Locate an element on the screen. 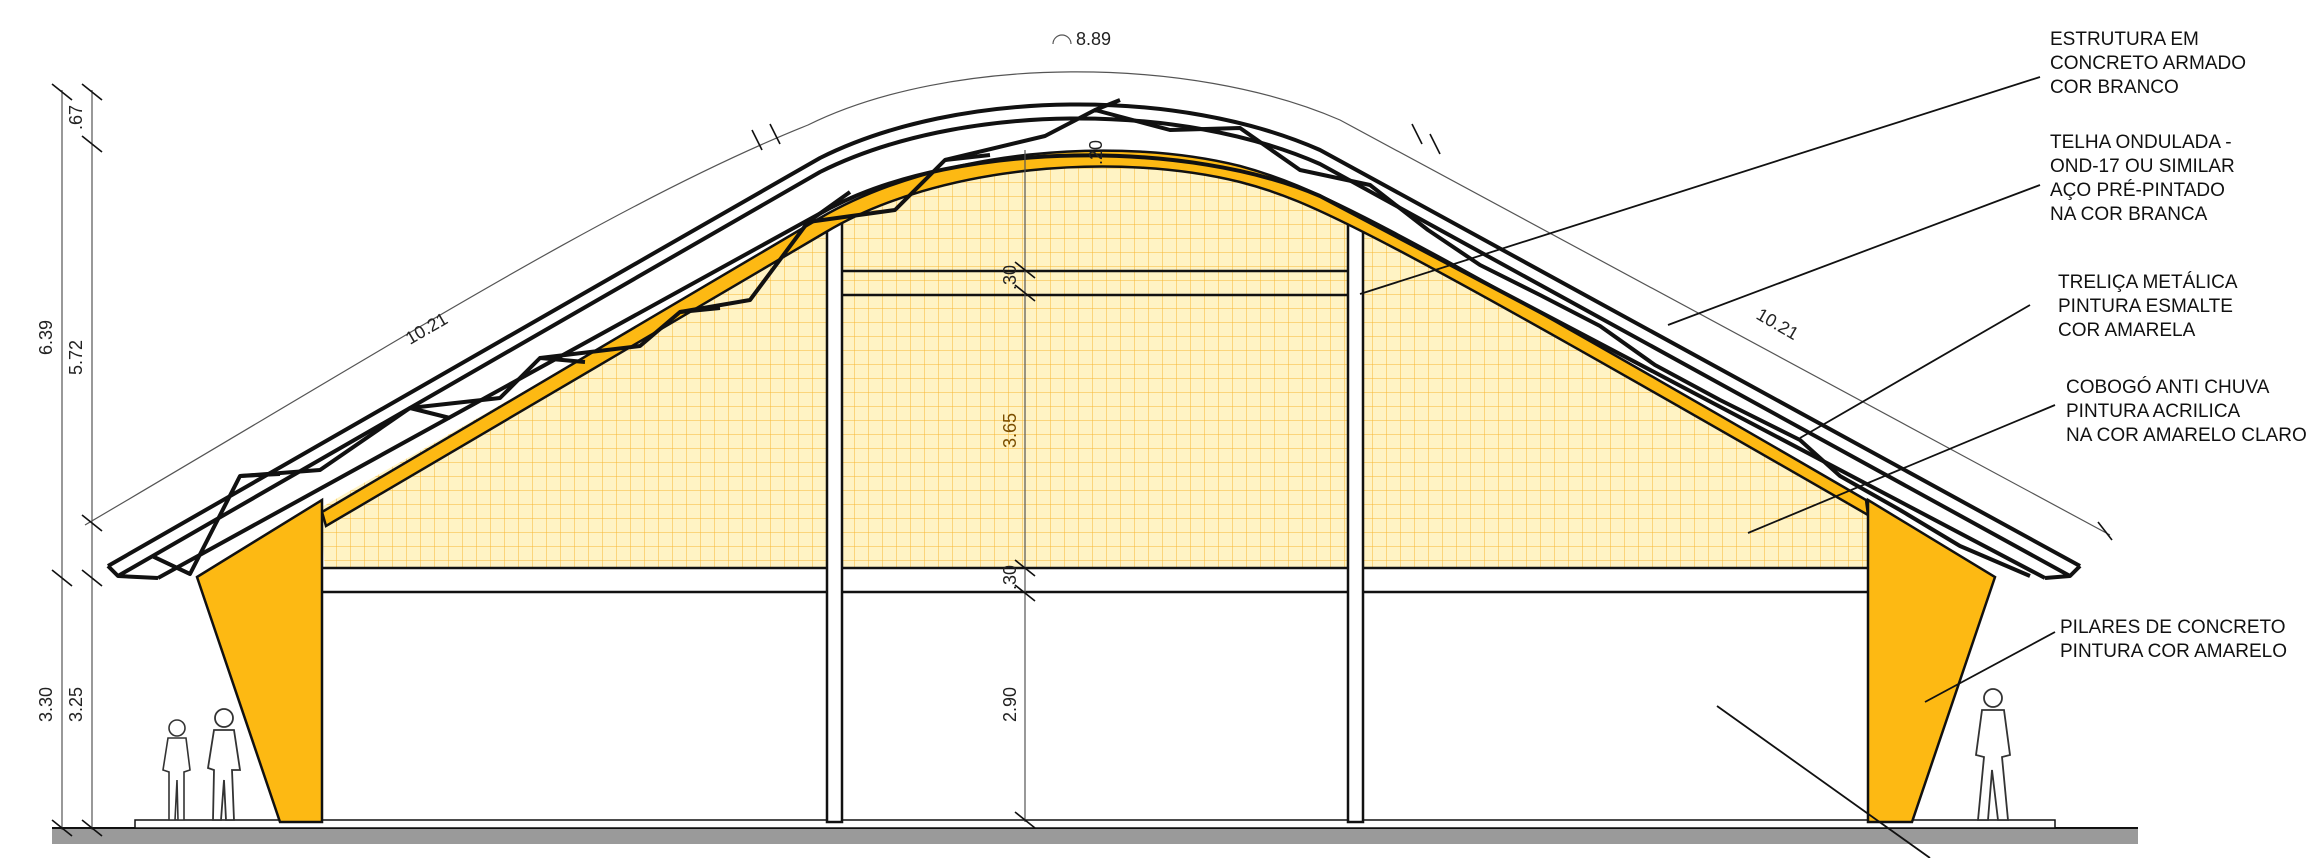 This screenshot has width=2318, height=858. svg-text: PINTURA ESMALTE is located at coordinates (2145, 306).